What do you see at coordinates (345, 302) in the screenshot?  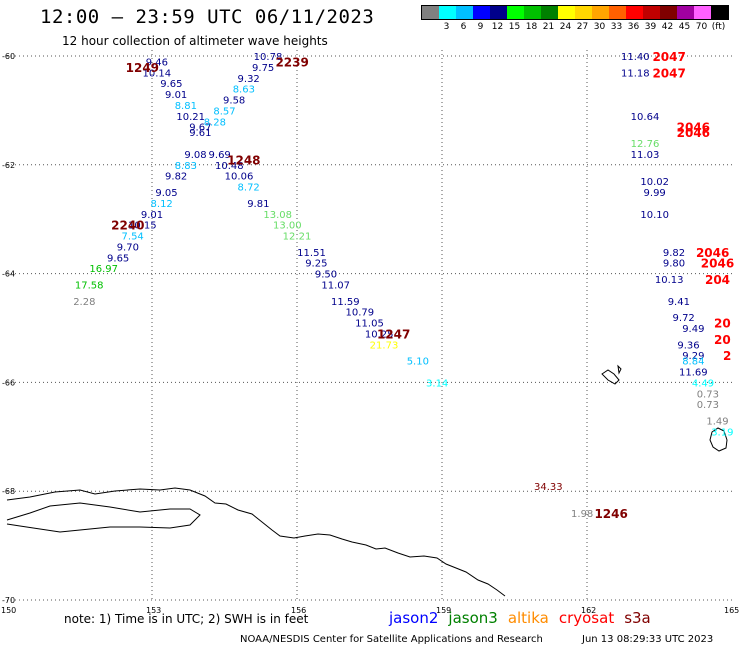 I see `wave-height-value: 11.59` at bounding box center [345, 302].